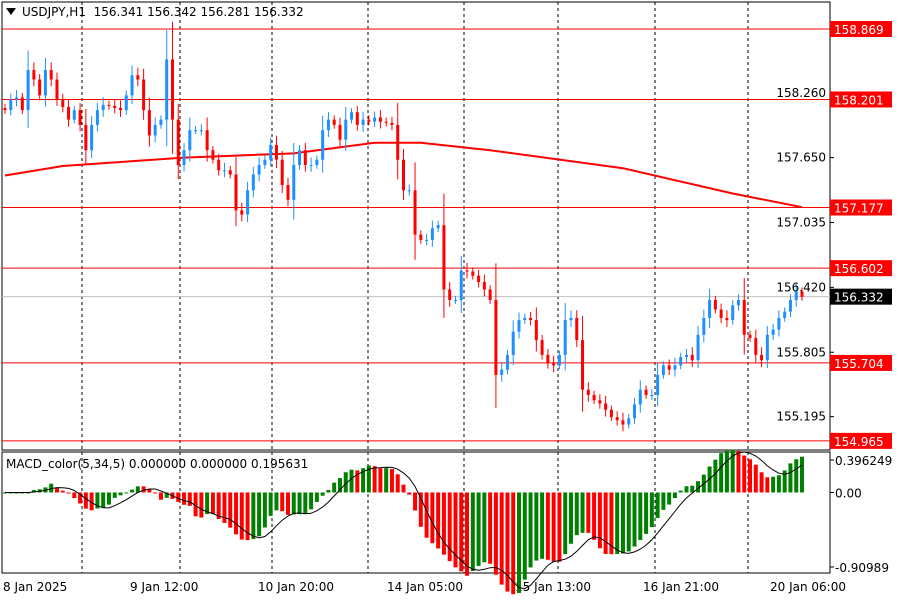  What do you see at coordinates (859, 100) in the screenshot?
I see `level-label: 158.201` at bounding box center [859, 100].